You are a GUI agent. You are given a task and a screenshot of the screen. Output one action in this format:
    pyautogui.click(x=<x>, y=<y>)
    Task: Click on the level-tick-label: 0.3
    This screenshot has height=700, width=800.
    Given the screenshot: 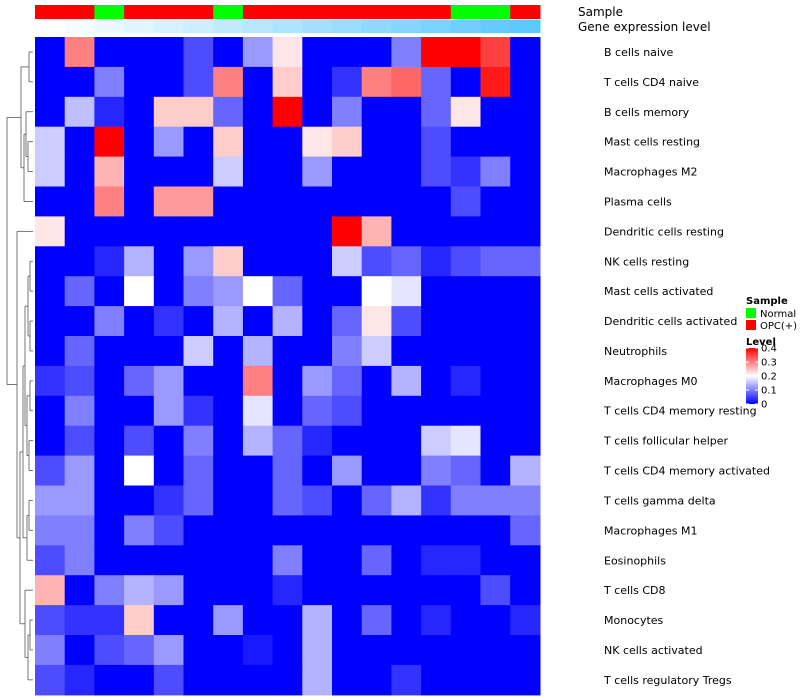 What is the action you would take?
    pyautogui.click(x=769, y=363)
    